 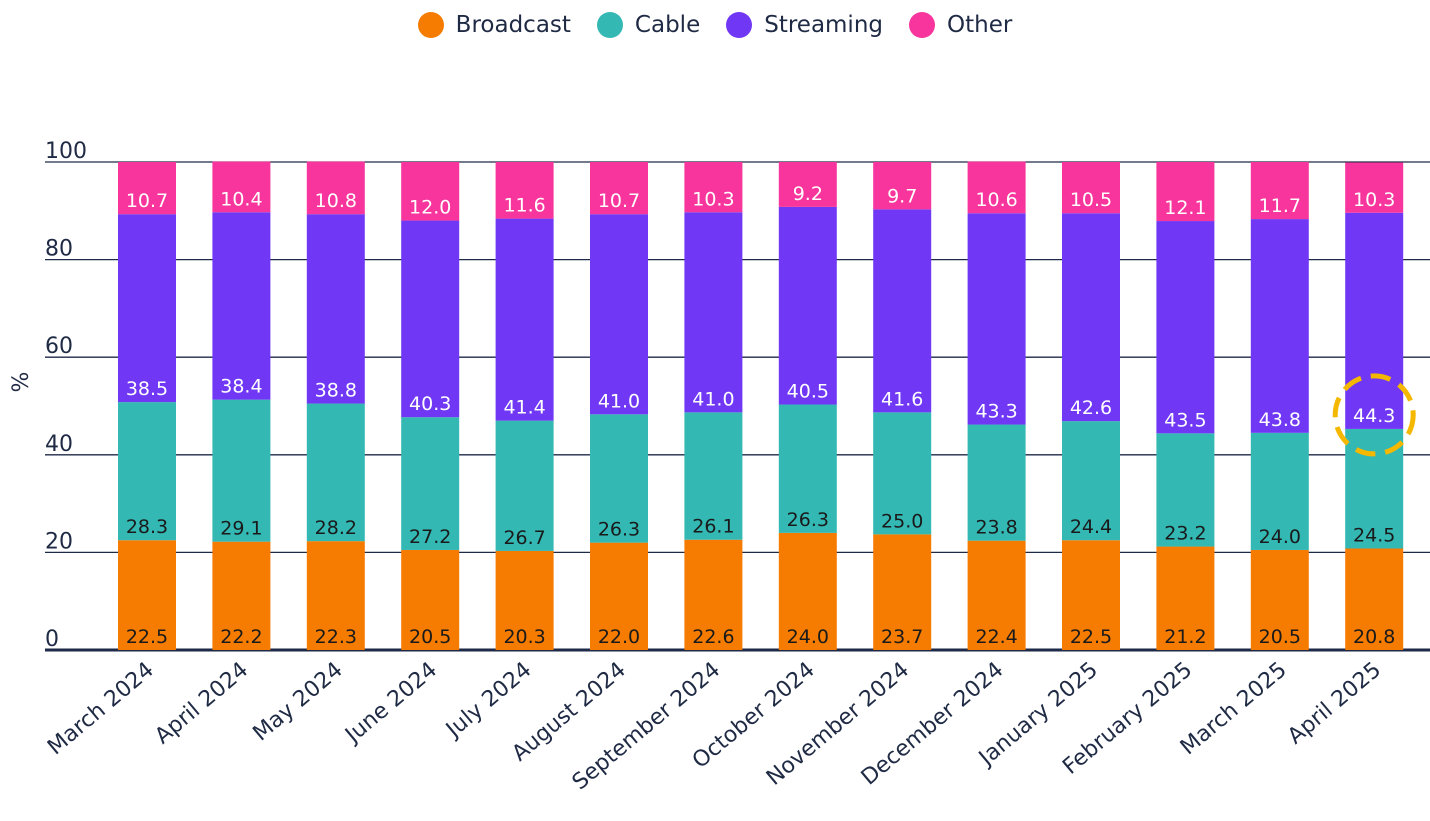 What do you see at coordinates (996, 412) in the screenshot?
I see `data-label-streaming-december-2024: 43.3` at bounding box center [996, 412].